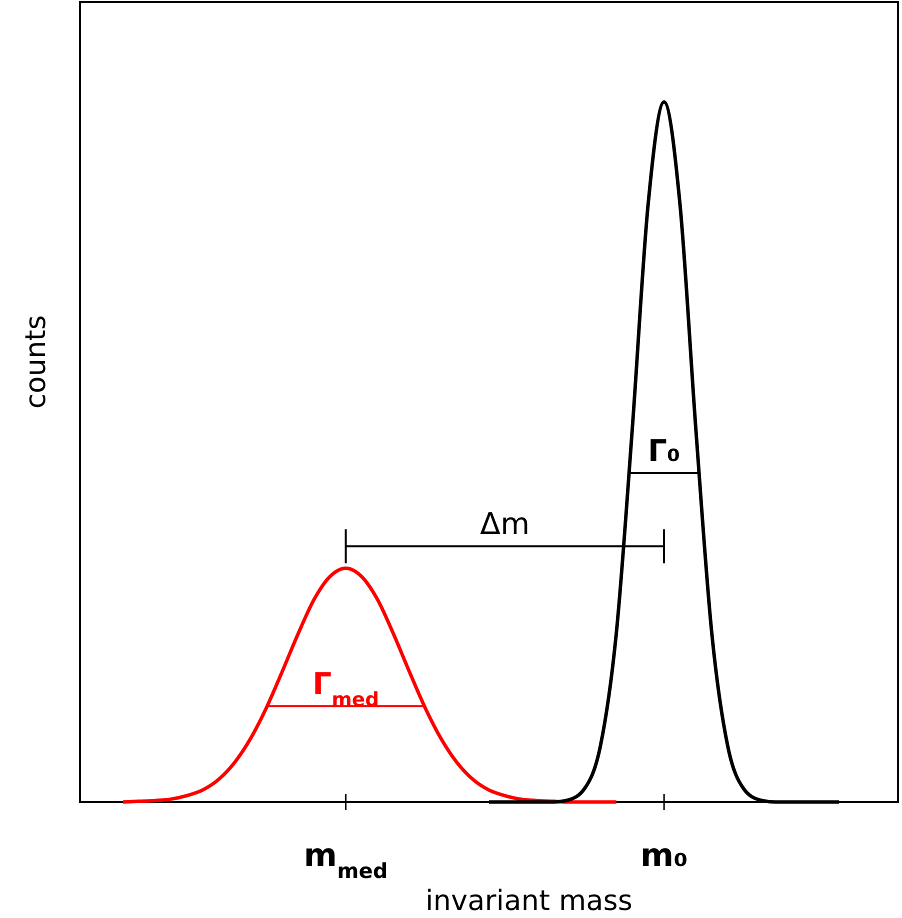 The height and width of the screenshot is (918, 902). Describe the element at coordinates (346, 689) in the screenshot. I see `annotation: Γ$_{med}$` at that location.